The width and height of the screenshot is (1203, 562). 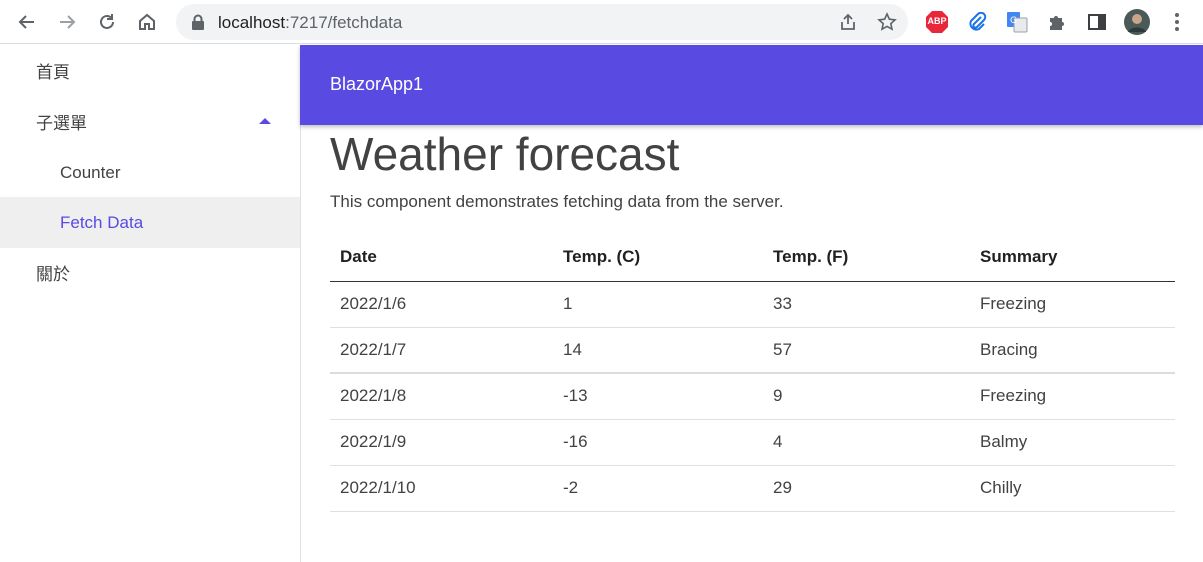 What do you see at coordinates (866, 488) in the screenshot?
I see `cell-temp-f: 29` at bounding box center [866, 488].